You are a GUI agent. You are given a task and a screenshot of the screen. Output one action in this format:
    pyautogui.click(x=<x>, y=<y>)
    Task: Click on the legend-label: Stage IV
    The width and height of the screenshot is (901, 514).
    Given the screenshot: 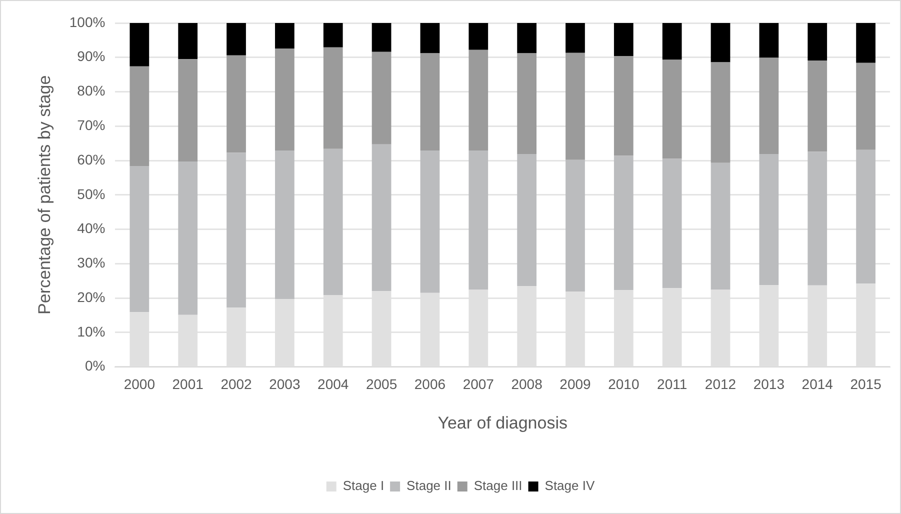 What is the action you would take?
    pyautogui.click(x=569, y=486)
    